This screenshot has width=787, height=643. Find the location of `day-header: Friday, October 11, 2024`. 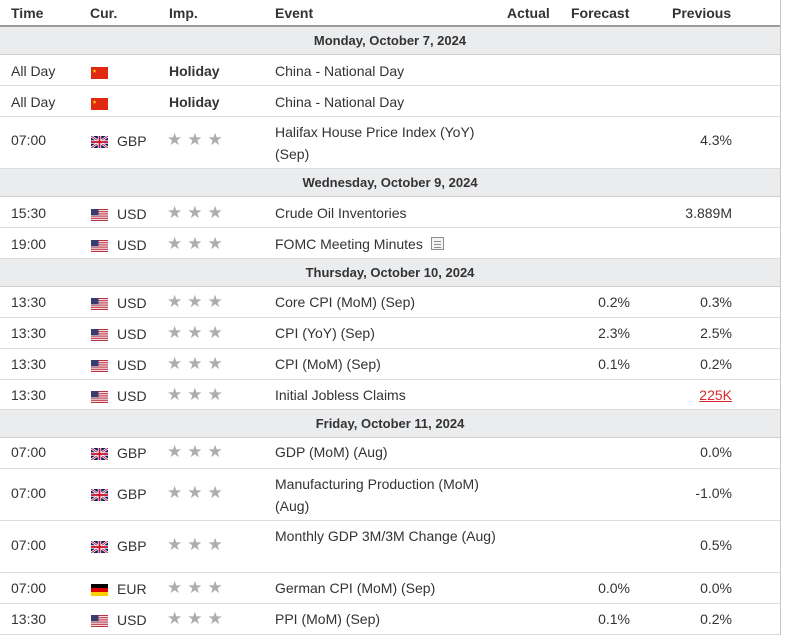

day-header: Friday, October 11, 2024 is located at coordinates (390, 424).